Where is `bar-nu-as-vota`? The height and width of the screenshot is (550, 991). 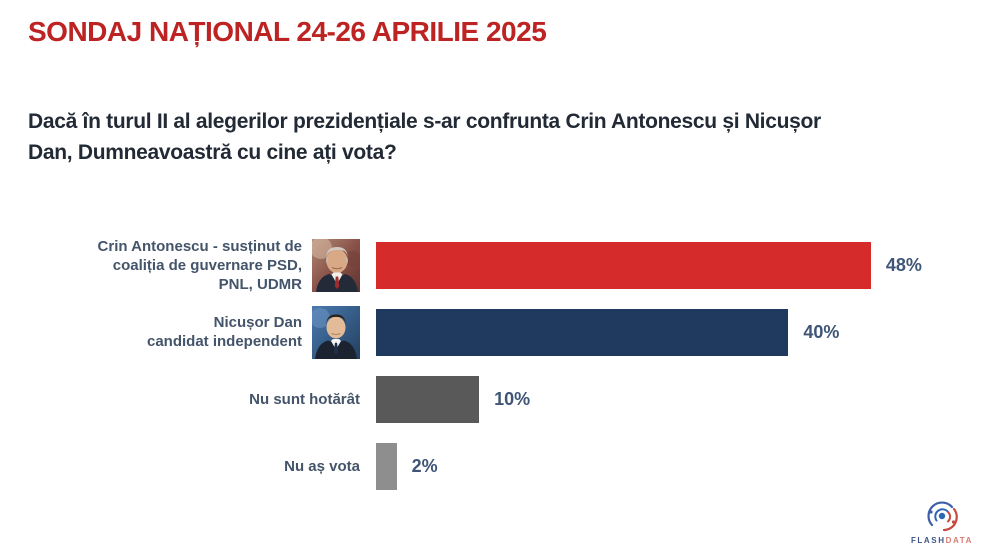
bar-nu-as-vota is located at coordinates (386, 466).